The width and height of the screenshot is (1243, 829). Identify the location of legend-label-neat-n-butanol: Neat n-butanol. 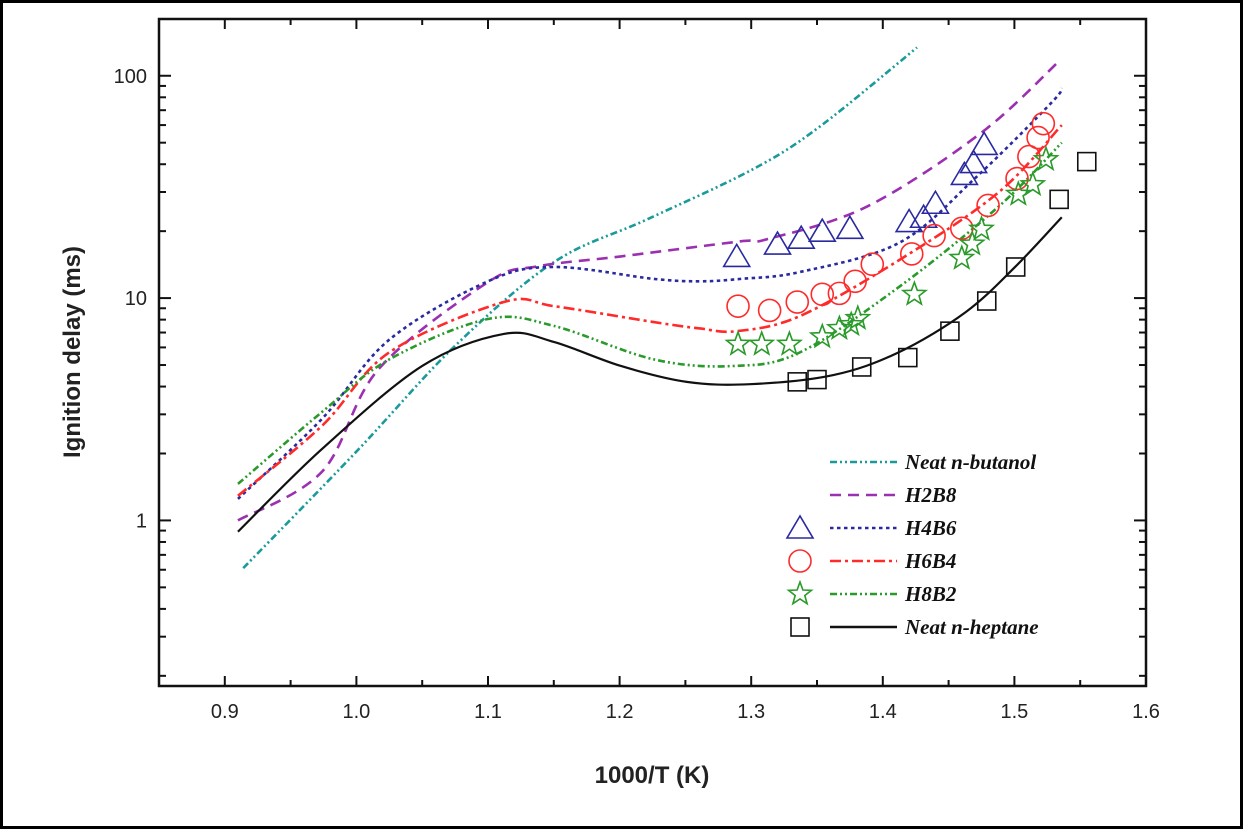
(970, 462).